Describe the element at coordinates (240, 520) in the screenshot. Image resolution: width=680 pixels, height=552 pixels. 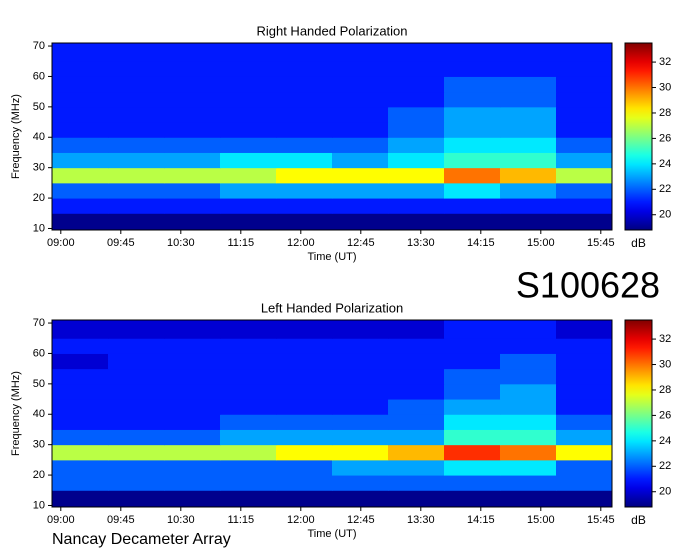
I see `x-tick-label: 11:15` at that location.